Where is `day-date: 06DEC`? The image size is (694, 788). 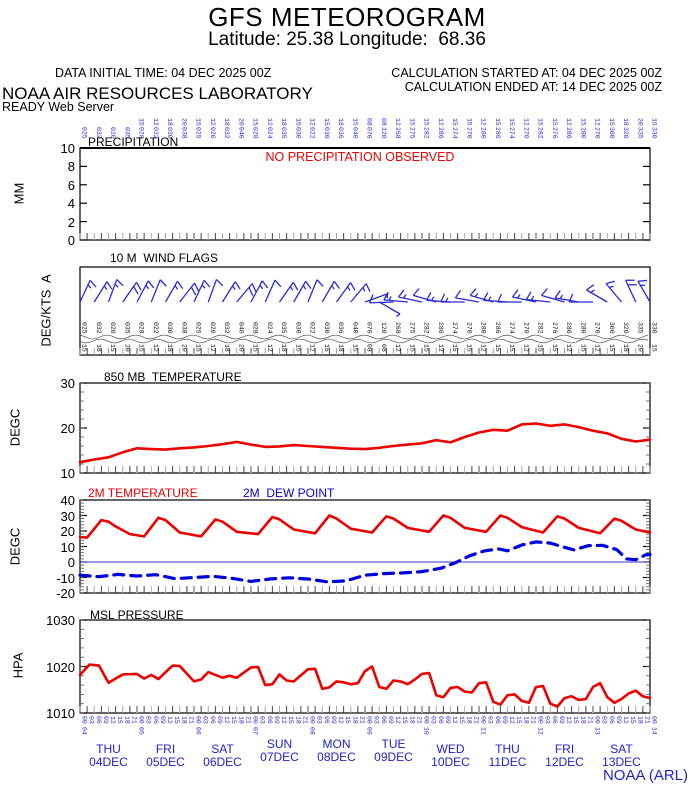 day-date: 06DEC is located at coordinates (222, 762).